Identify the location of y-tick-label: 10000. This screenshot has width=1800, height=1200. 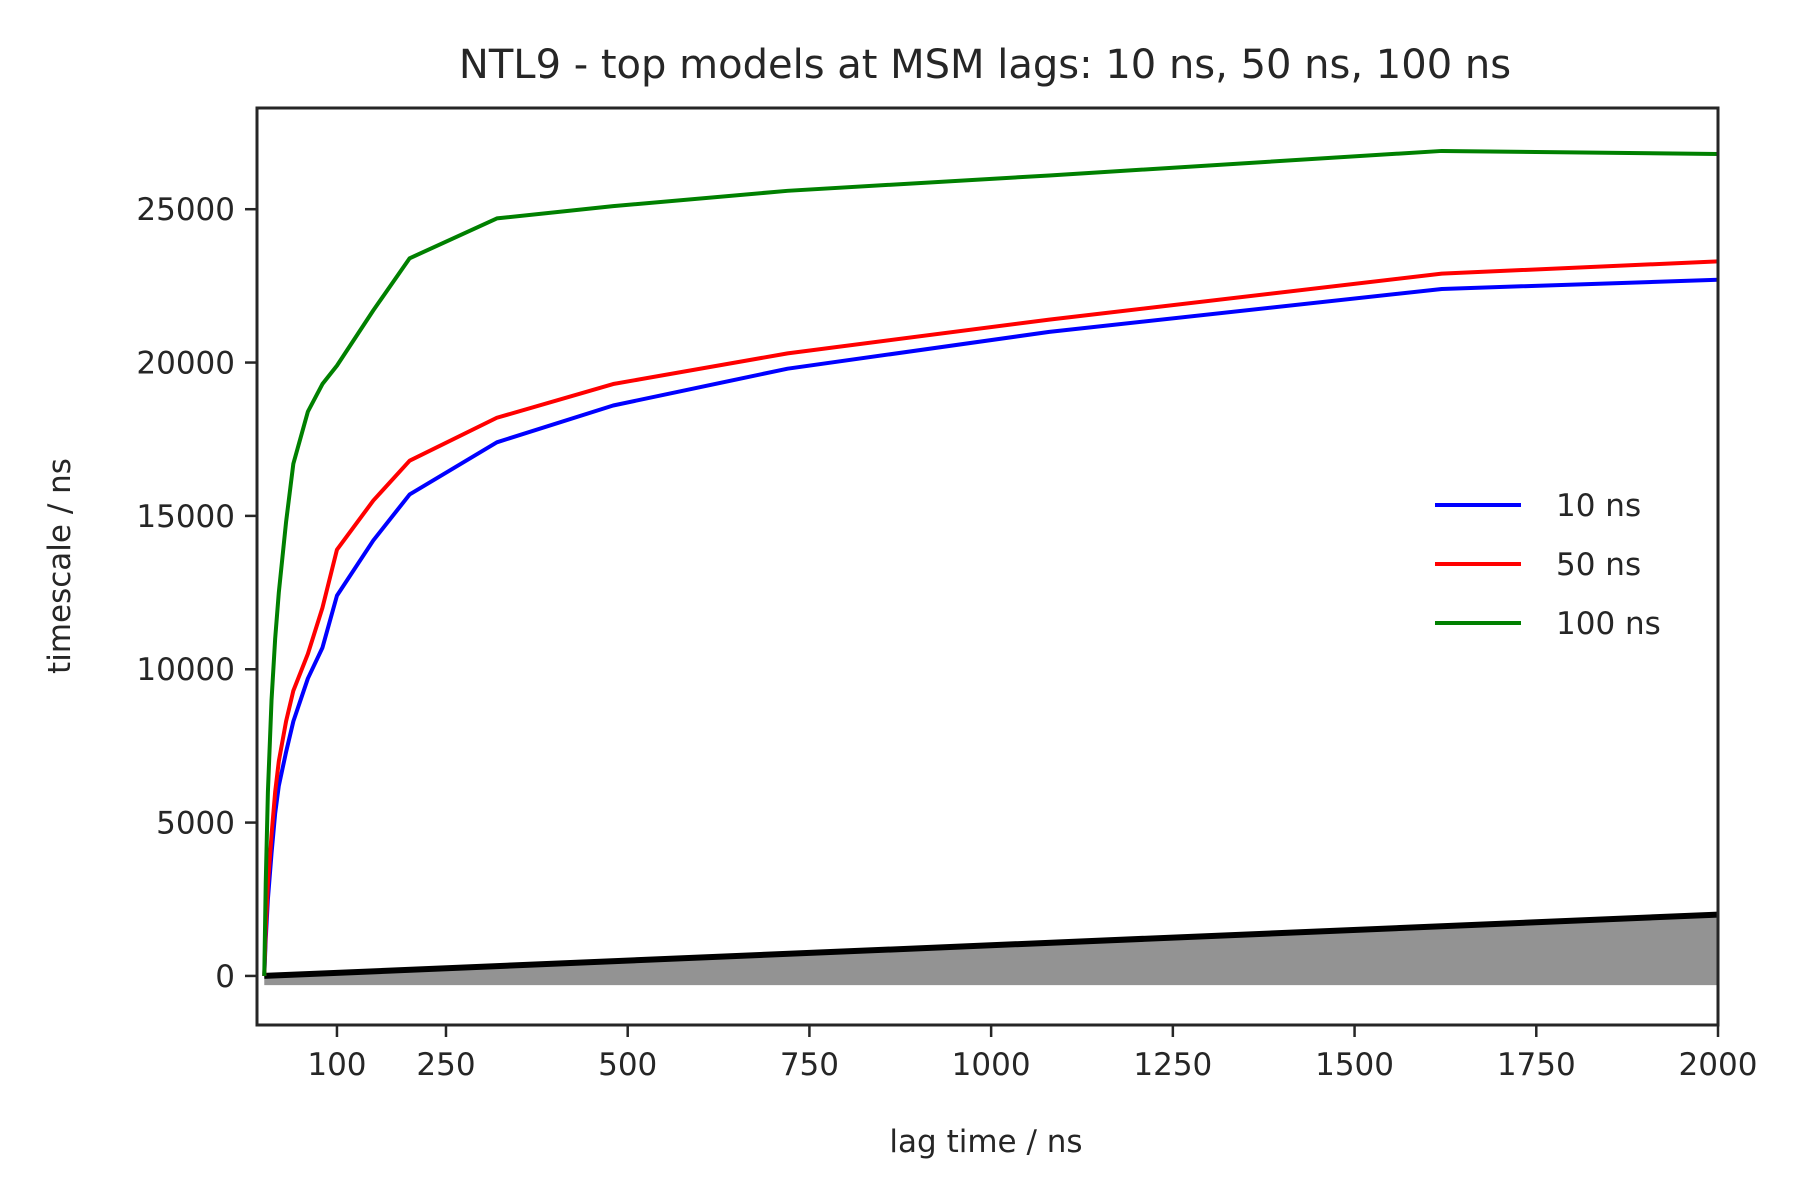
(185, 670).